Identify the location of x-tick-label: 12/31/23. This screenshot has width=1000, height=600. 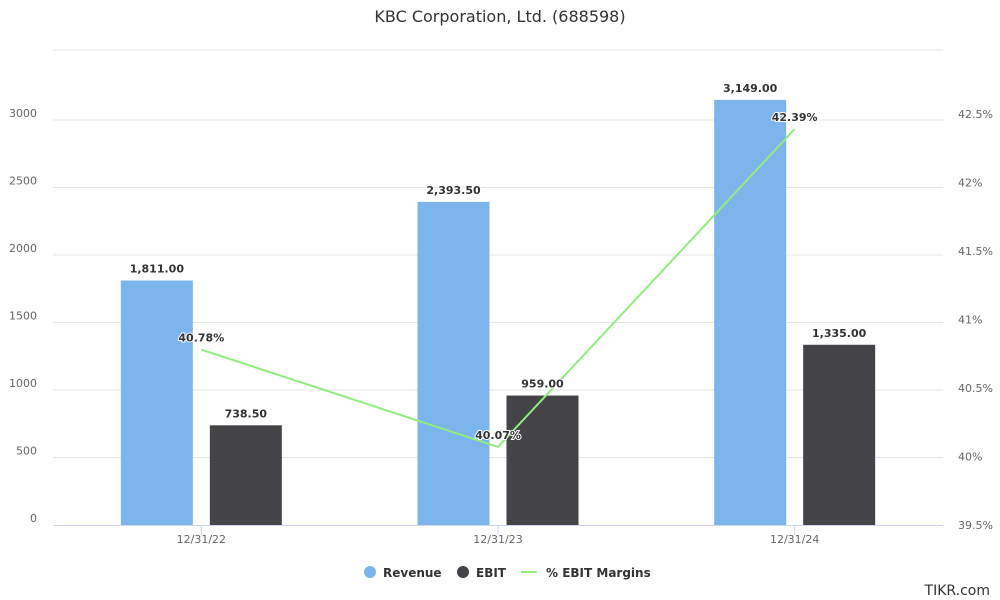
(497, 539).